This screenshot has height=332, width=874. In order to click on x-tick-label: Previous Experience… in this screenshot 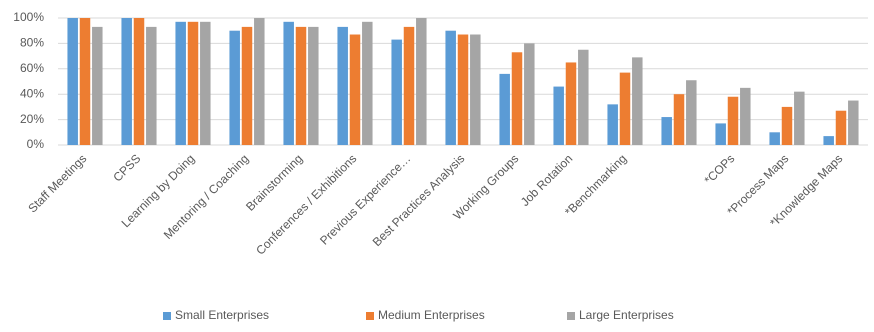, I will do `click(365, 199)`.